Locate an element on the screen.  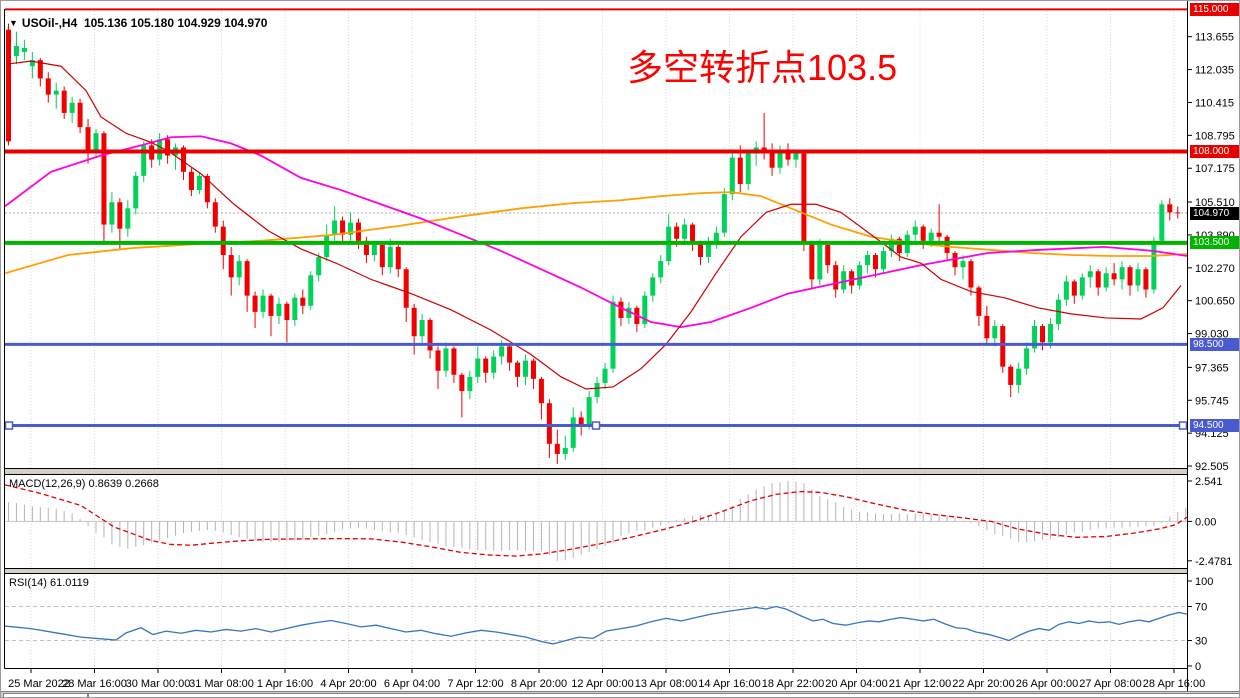
rsi-tick-label: 100 is located at coordinates (1204, 582).